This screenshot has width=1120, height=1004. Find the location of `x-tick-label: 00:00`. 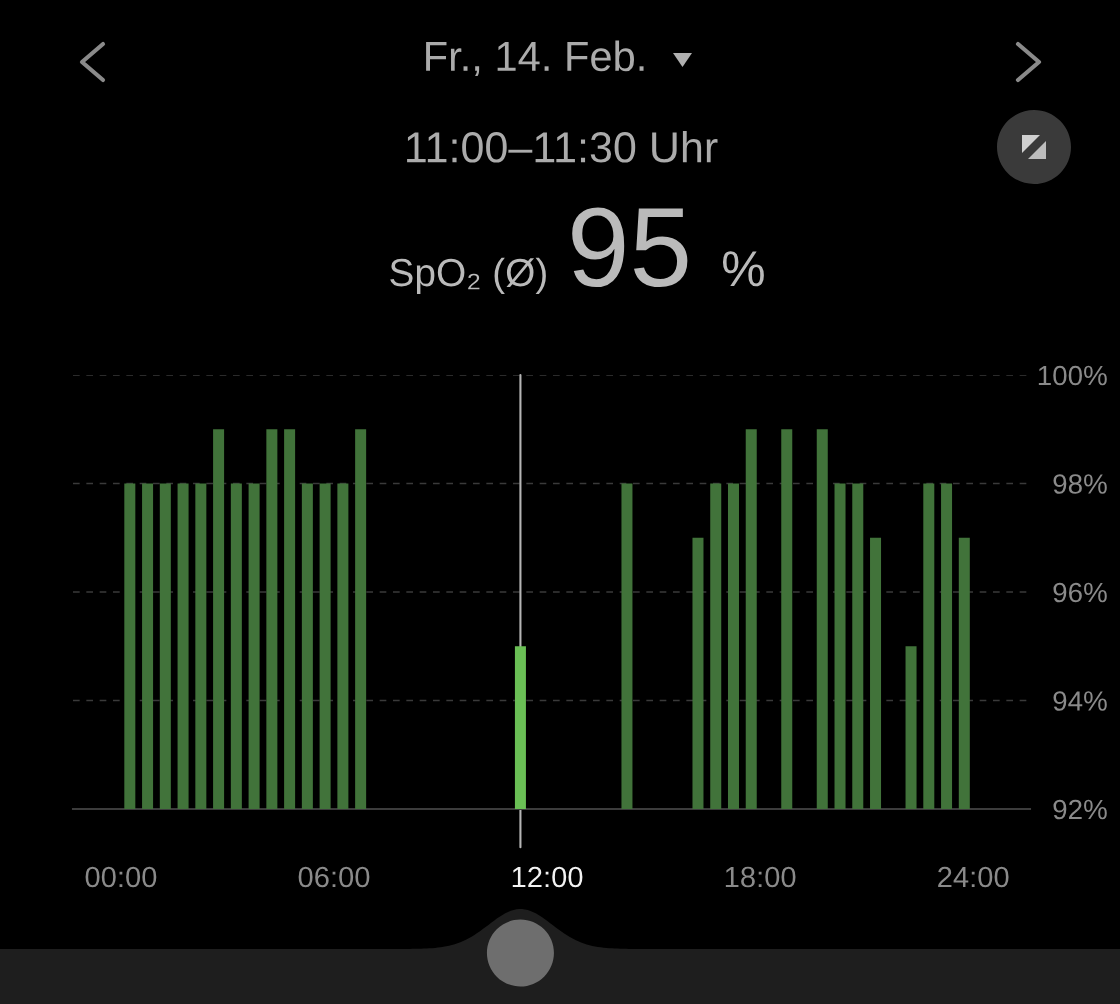

x-tick-label: 00:00 is located at coordinates (121, 877).